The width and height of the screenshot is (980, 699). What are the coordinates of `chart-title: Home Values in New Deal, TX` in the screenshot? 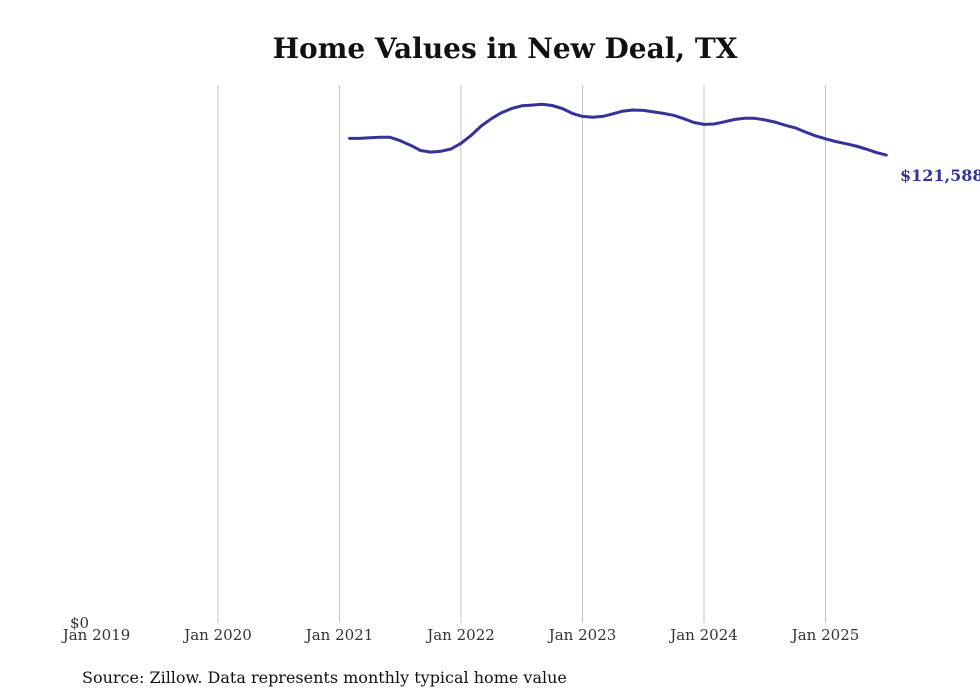 It's located at (505, 48).